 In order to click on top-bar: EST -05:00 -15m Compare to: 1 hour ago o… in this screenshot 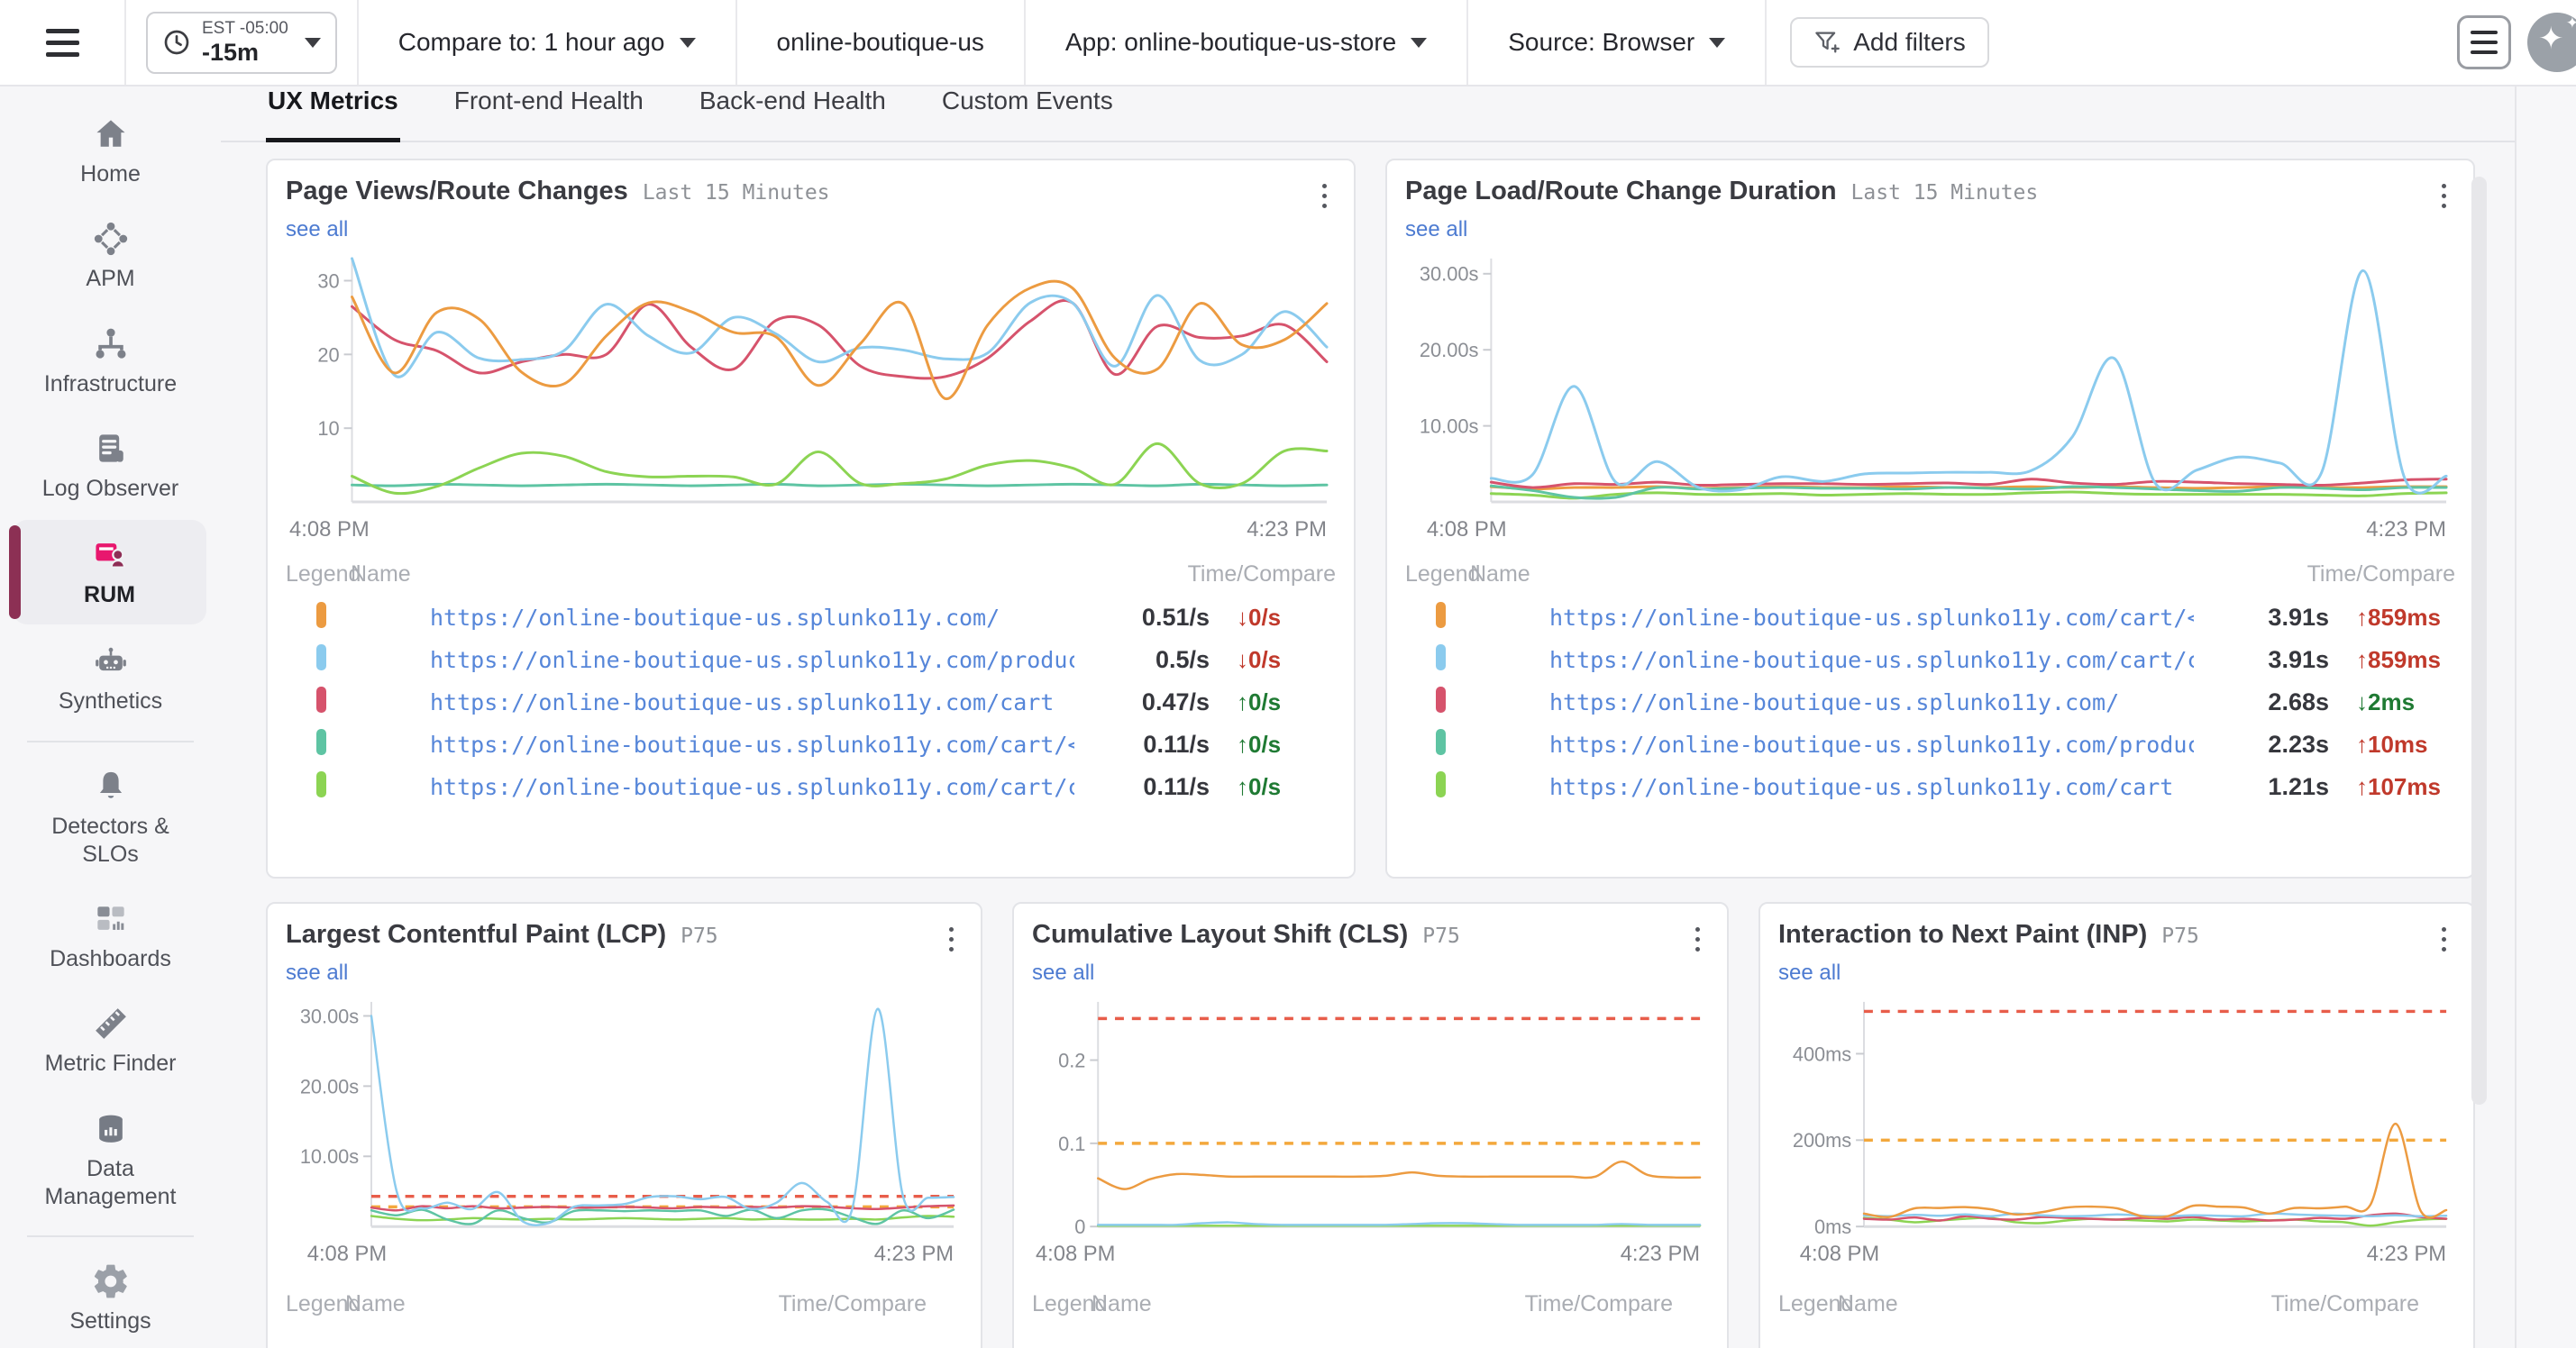, I will do `click(1288, 43)`.